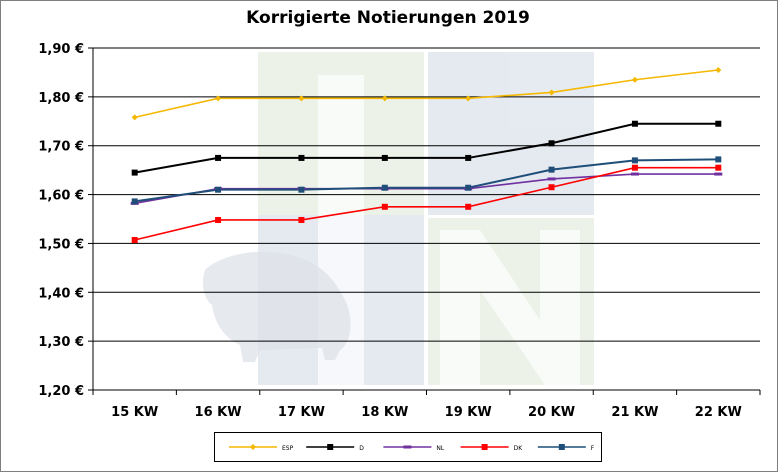  What do you see at coordinates (484, 447) in the screenshot?
I see `legend-marker-dk` at bounding box center [484, 447].